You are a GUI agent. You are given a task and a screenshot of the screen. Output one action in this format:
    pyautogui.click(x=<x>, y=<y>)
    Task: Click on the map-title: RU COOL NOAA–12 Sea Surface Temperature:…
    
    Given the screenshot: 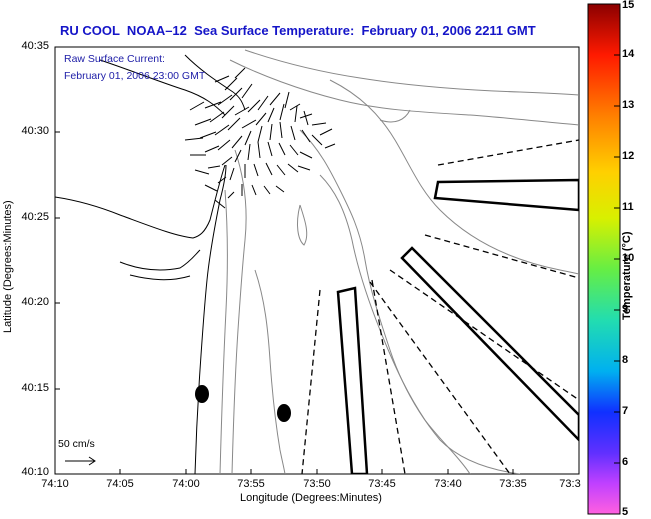 What is the action you would take?
    pyautogui.click(x=298, y=30)
    